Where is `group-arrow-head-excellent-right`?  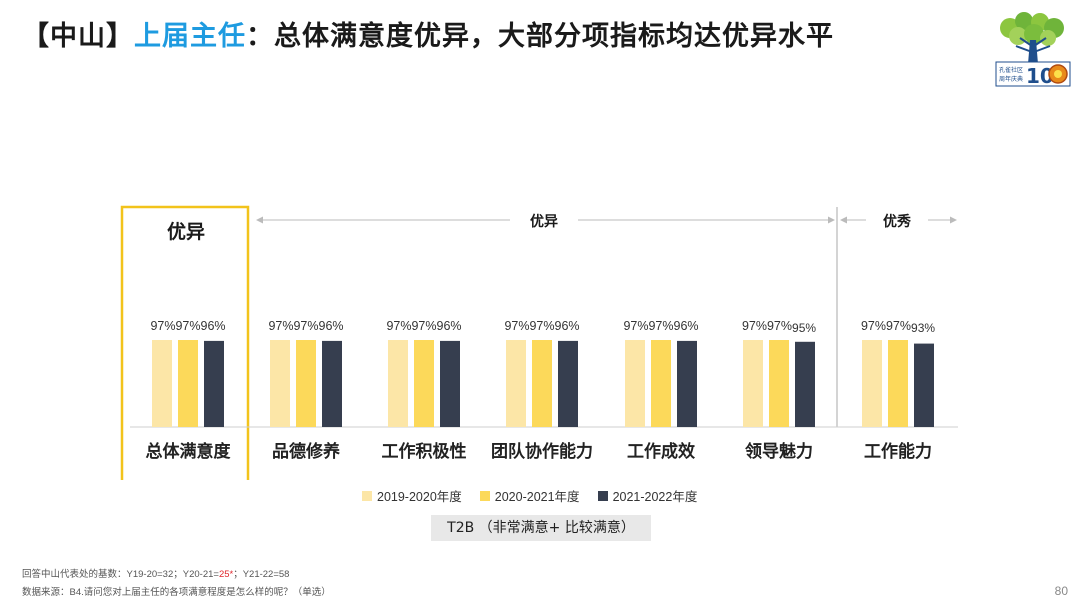 group-arrow-head-excellent-right is located at coordinates (953, 220).